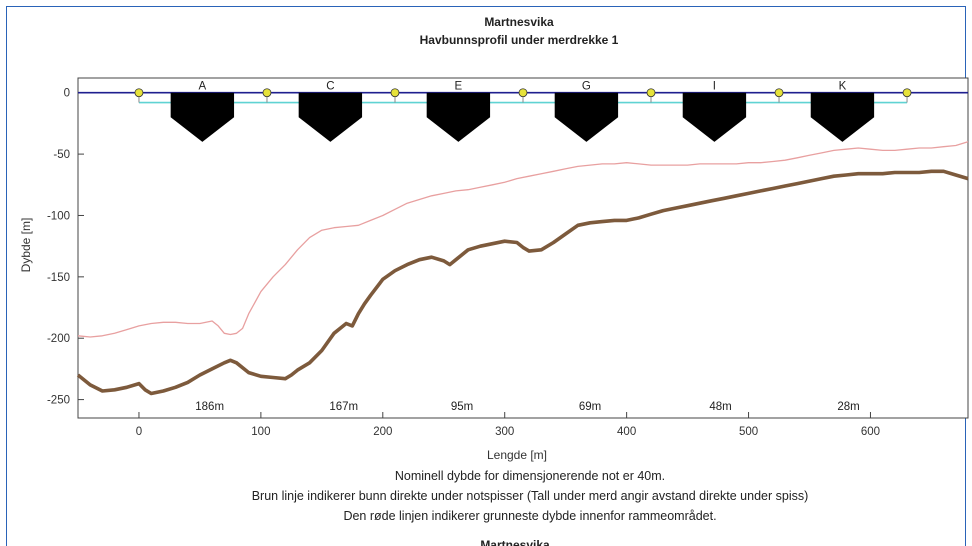 This screenshot has height=546, width=972. What do you see at coordinates (58, 339) in the screenshot?
I see `y-tick-label: -200` at bounding box center [58, 339].